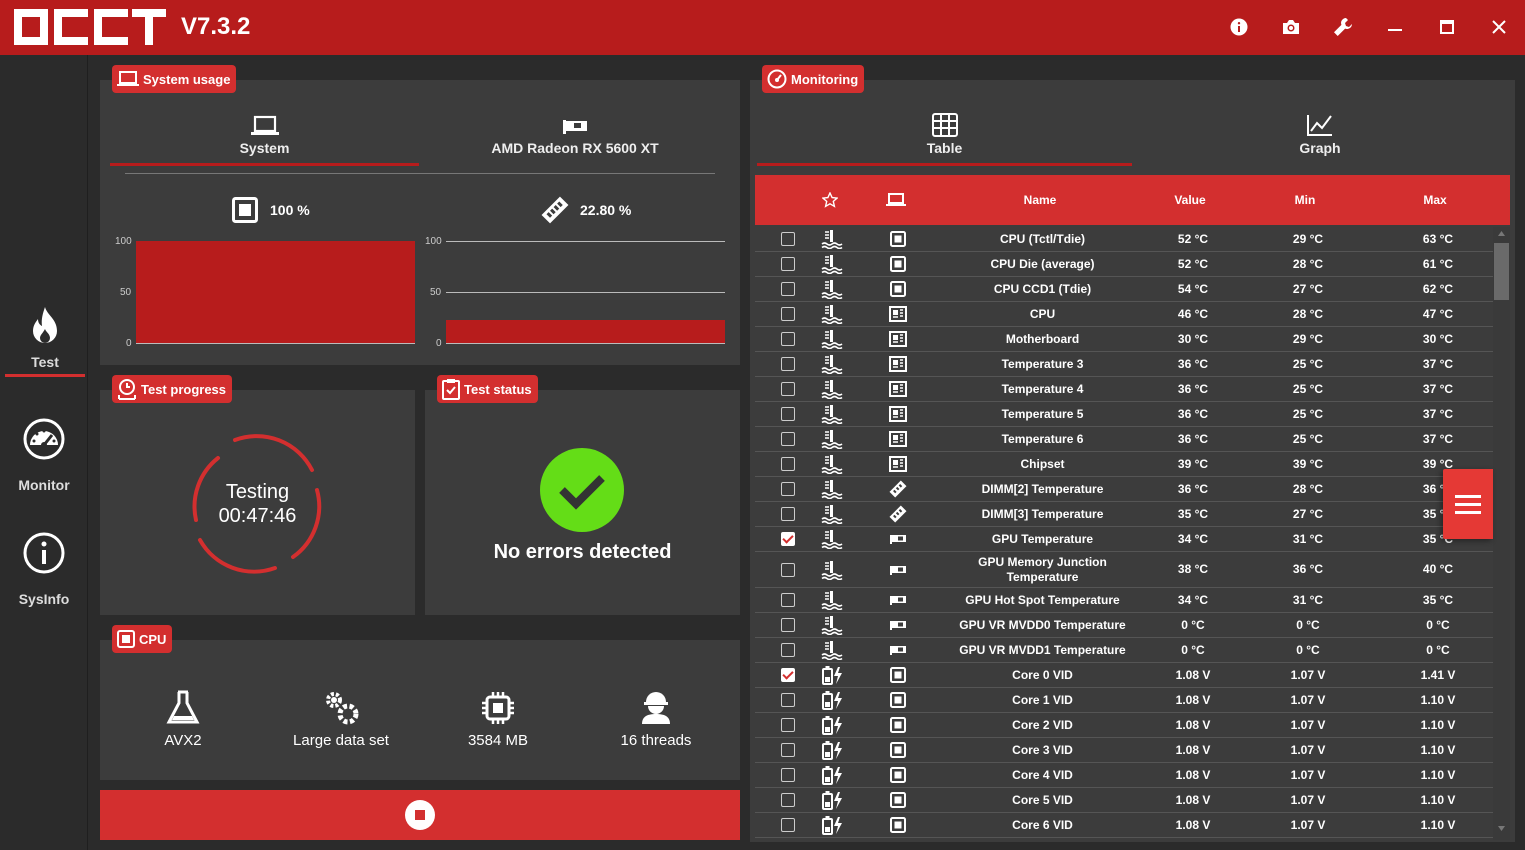 This screenshot has height=850, width=1525. I want to click on column-name-header: Name, so click(1040, 200).